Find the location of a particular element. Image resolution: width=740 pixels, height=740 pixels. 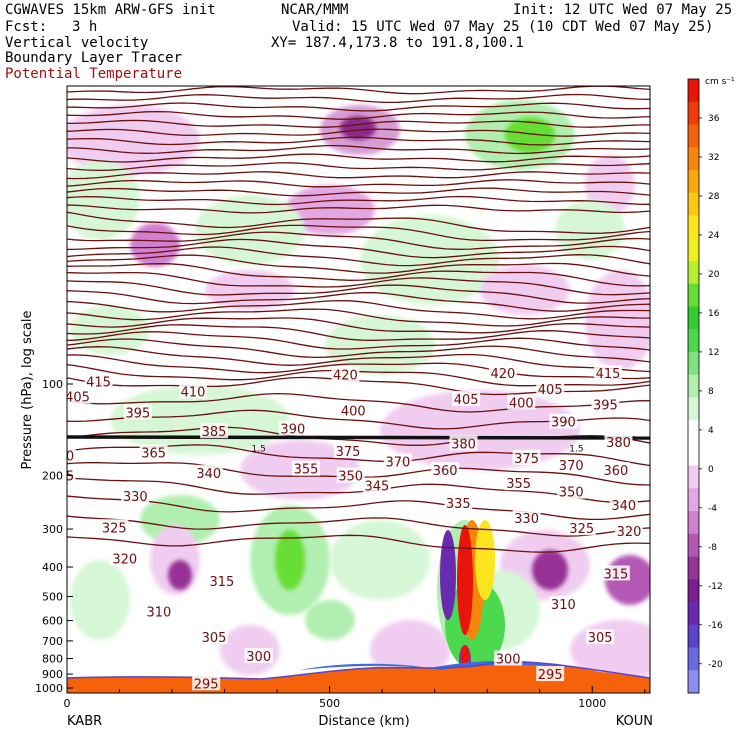

x-tick-label: 0 is located at coordinates (67, 703).